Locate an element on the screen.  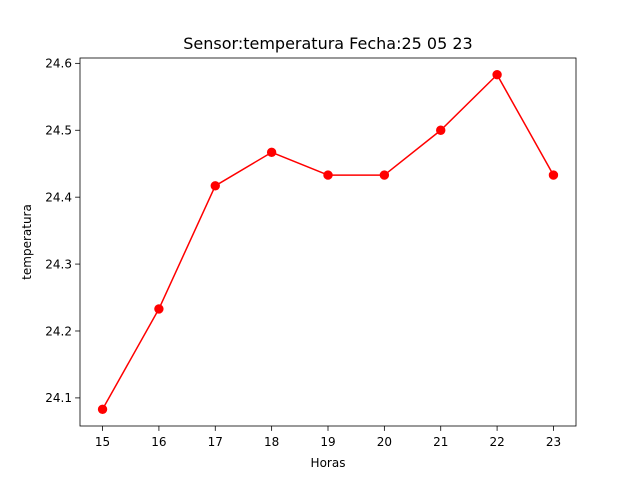
x-tick-label: 22 is located at coordinates (496, 442).